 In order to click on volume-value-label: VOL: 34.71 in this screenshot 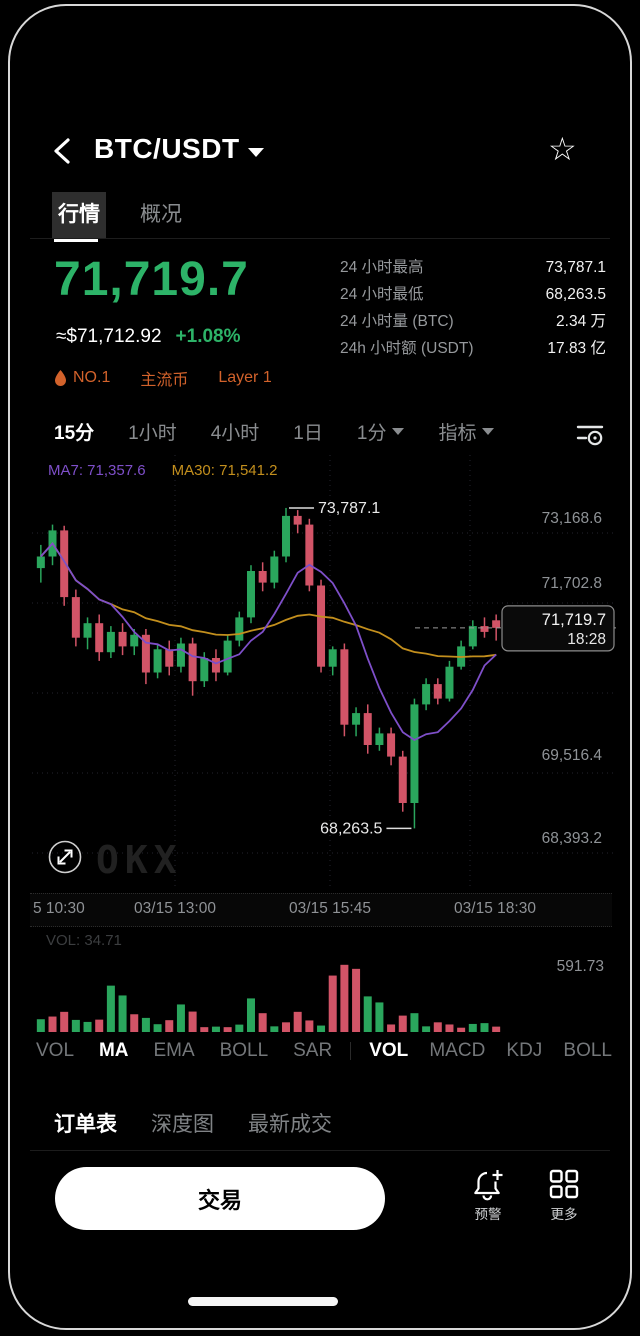, I will do `click(84, 940)`.